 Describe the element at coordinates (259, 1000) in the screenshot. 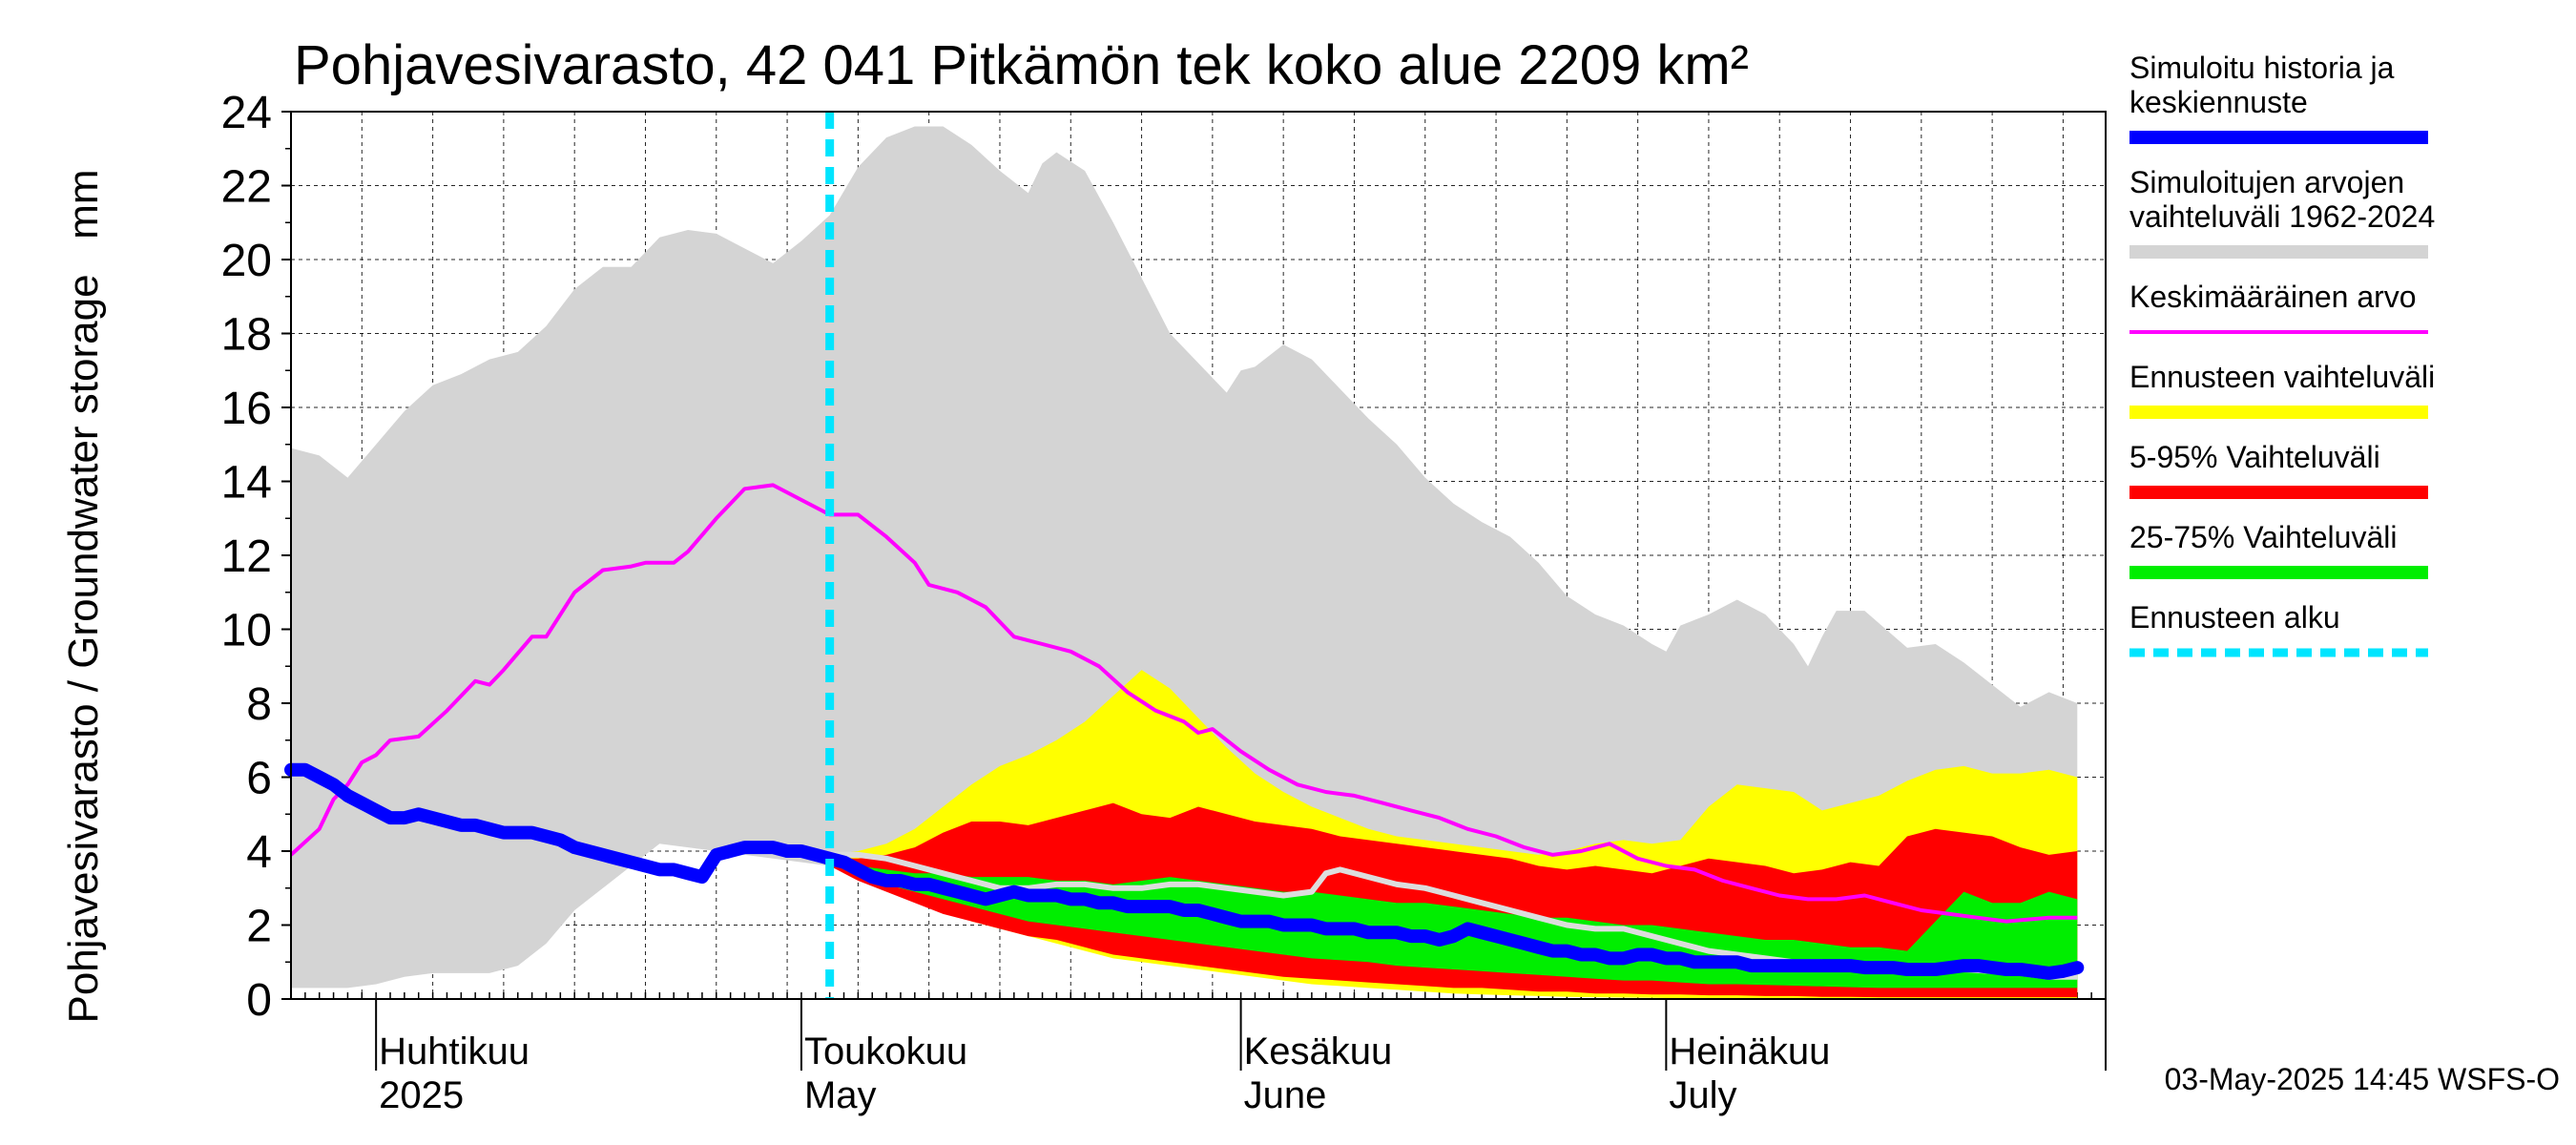

I see `y-tick-label: 0` at that location.